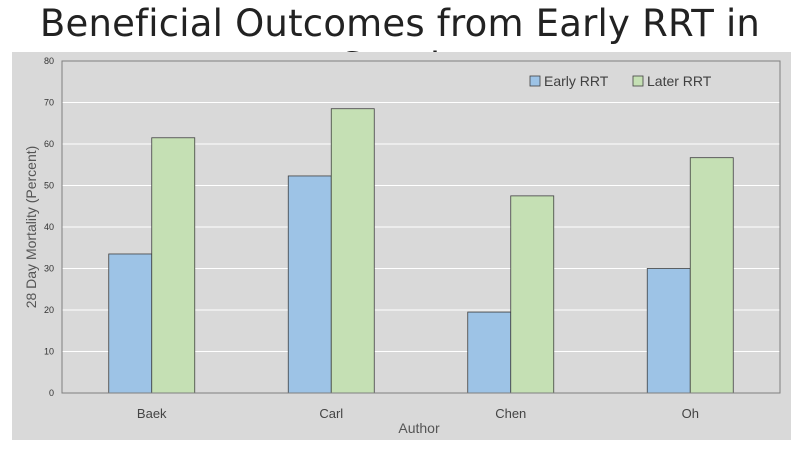 The image size is (800, 451). Describe the element at coordinates (489, 352) in the screenshot. I see `bar-early-rrt-chen` at that location.